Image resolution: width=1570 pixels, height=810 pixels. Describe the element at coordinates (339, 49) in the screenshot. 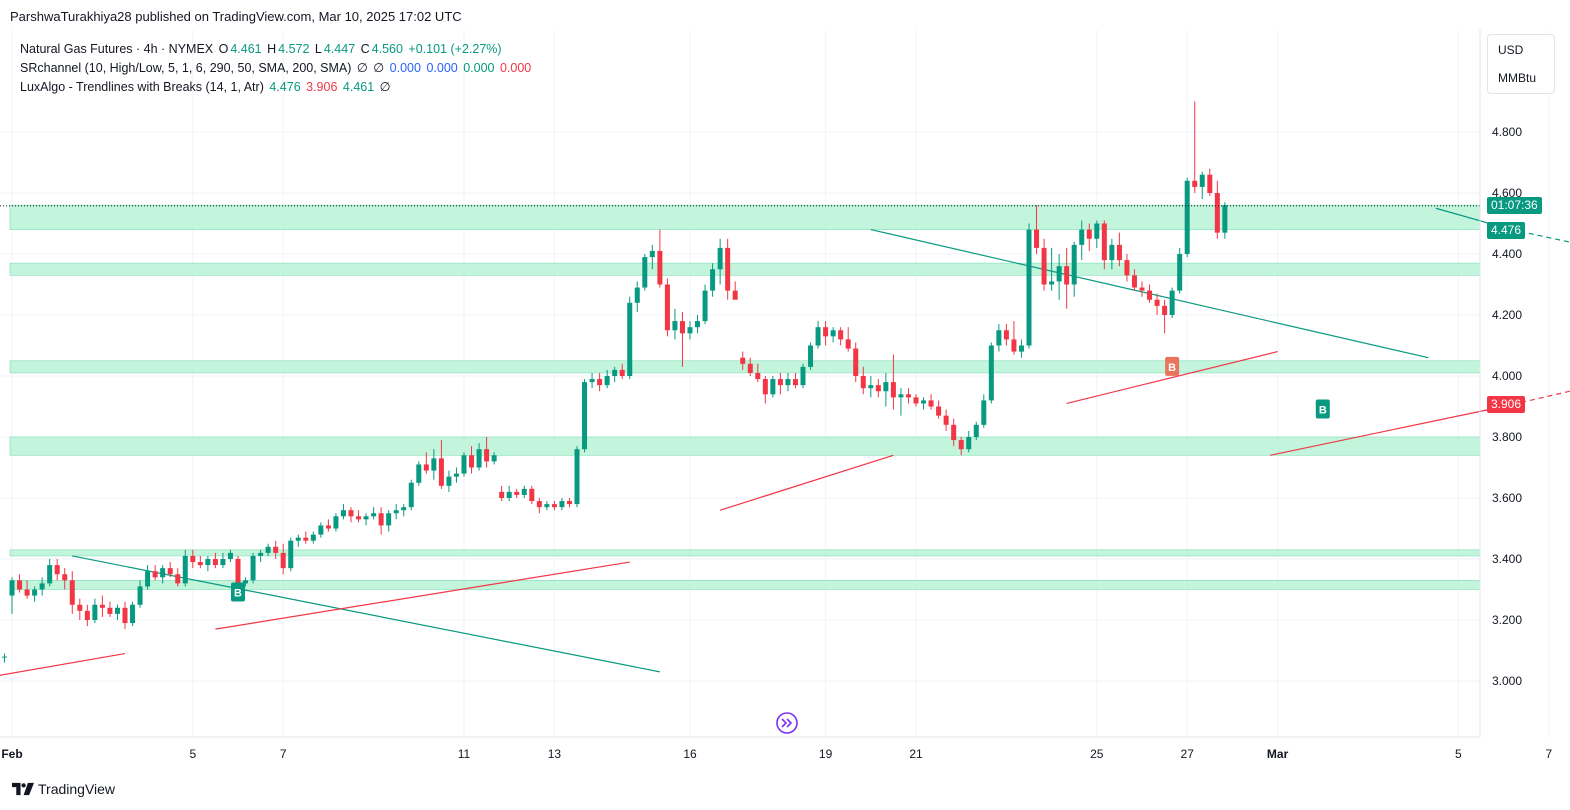

I see `low-value: 4.447` at that location.